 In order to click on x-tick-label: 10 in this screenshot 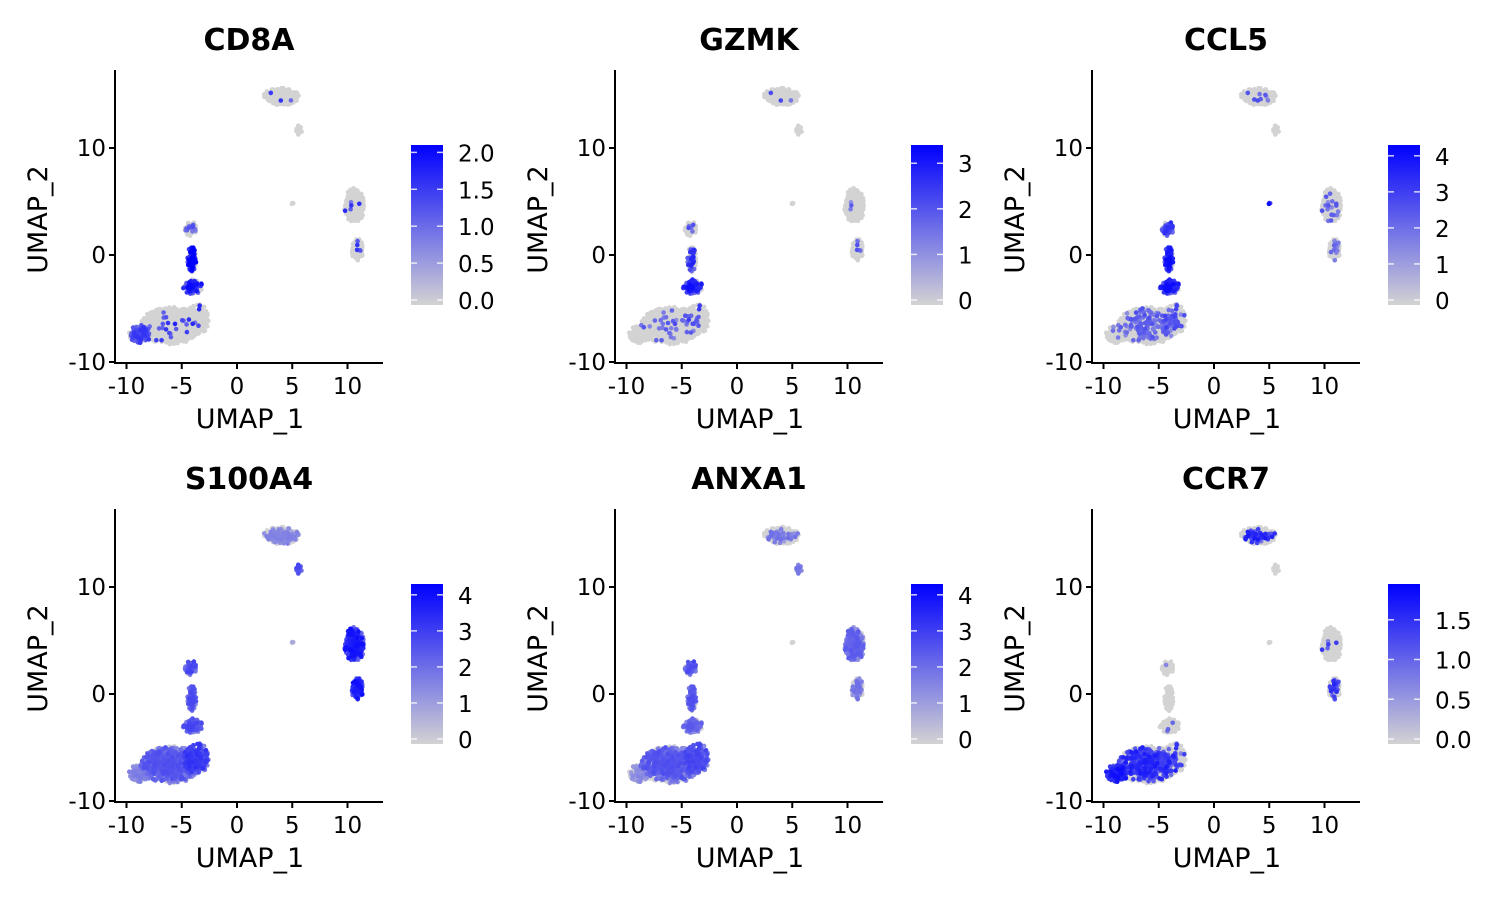, I will do `click(347, 387)`.